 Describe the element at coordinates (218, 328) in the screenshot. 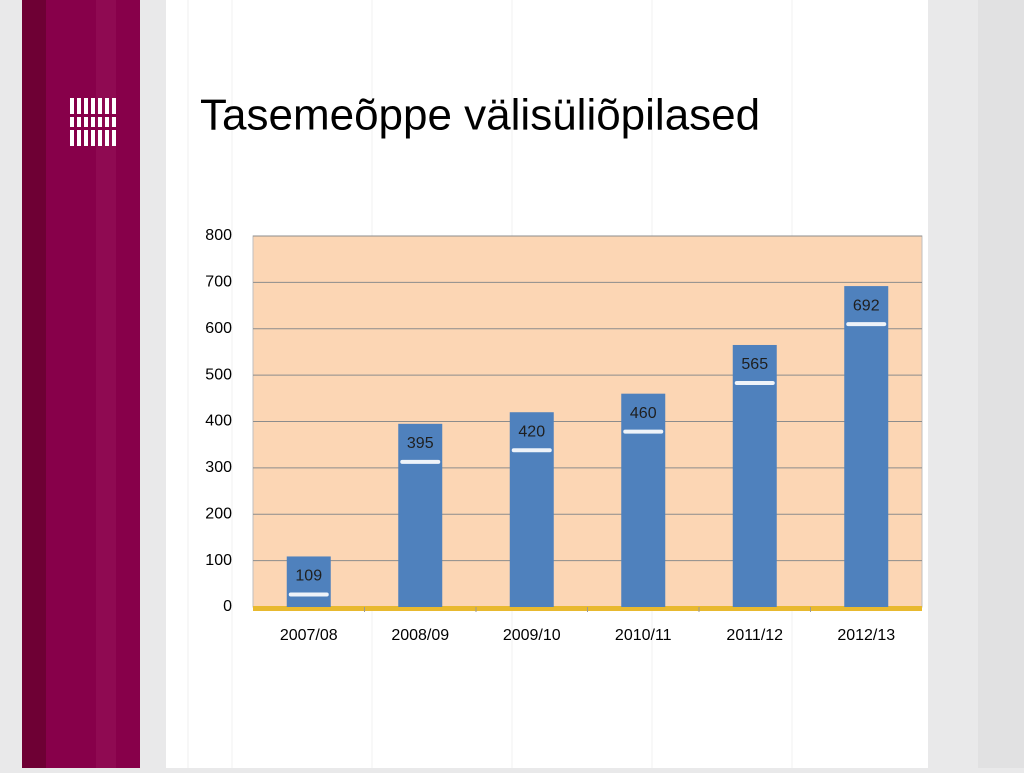

I see `y-tick-label: 600` at that location.